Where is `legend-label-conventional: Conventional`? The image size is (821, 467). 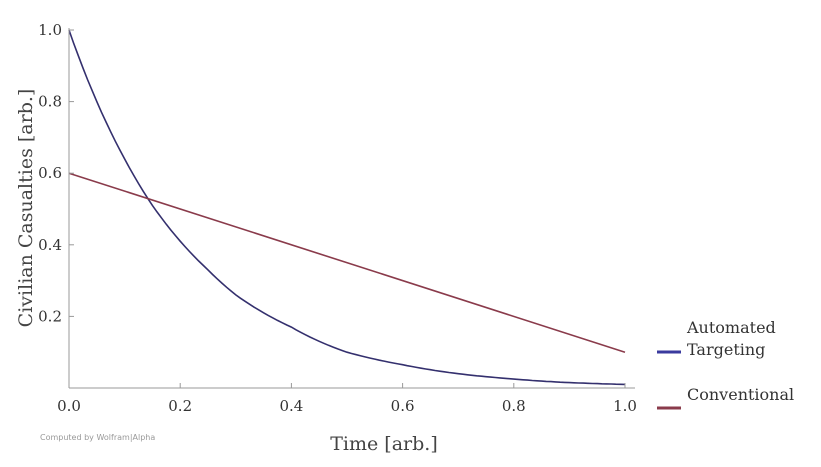
legend-label-conventional: Conventional is located at coordinates (740, 394).